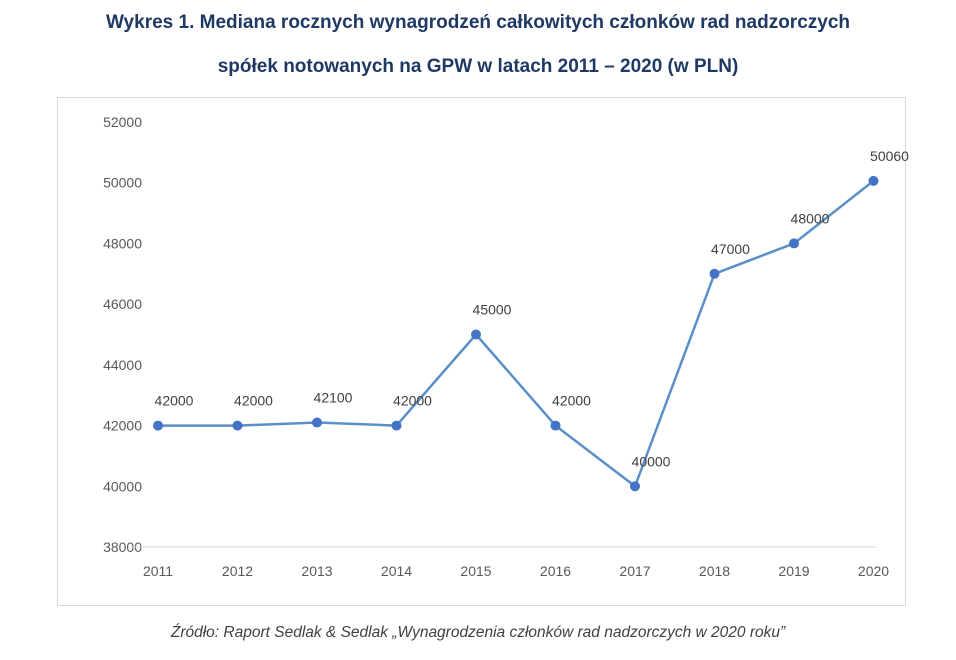 This screenshot has width=956, height=660. I want to click on y-tick-label: 40000, so click(122, 486).